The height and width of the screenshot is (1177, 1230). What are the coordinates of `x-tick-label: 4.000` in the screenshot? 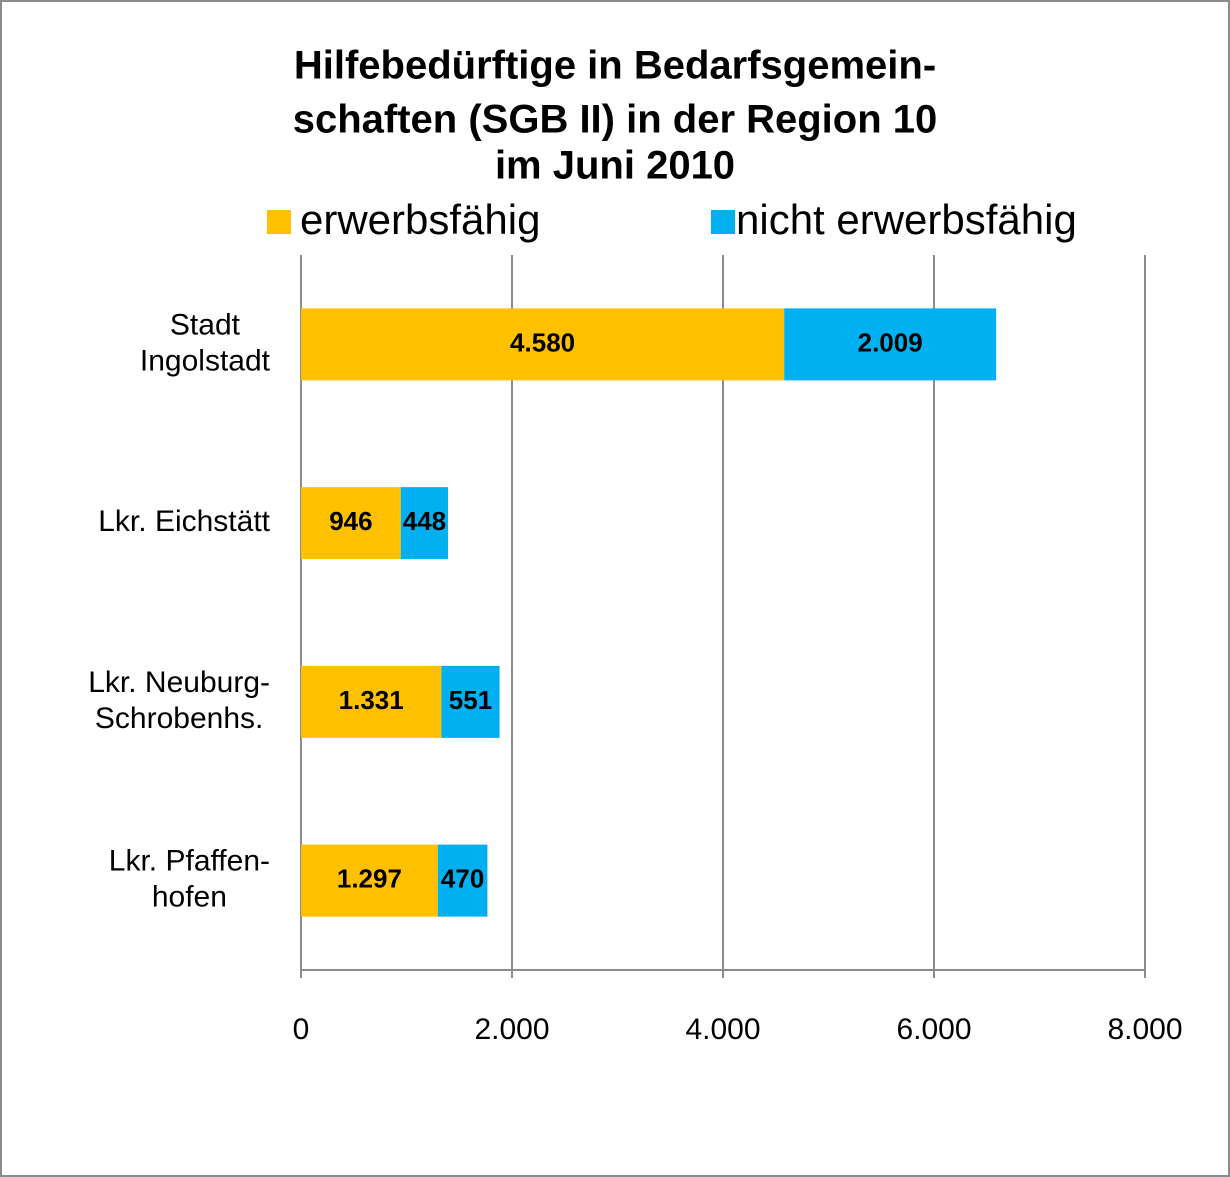 It's located at (722, 1029).